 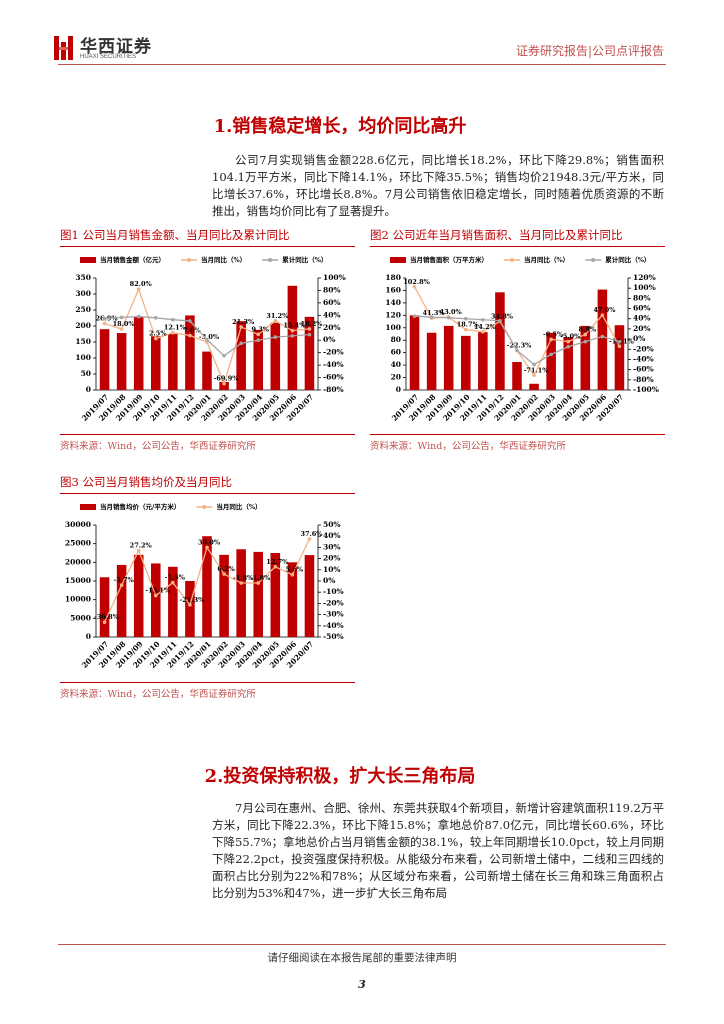 I want to click on y-tick-label: 200, so click(x=83, y=325).